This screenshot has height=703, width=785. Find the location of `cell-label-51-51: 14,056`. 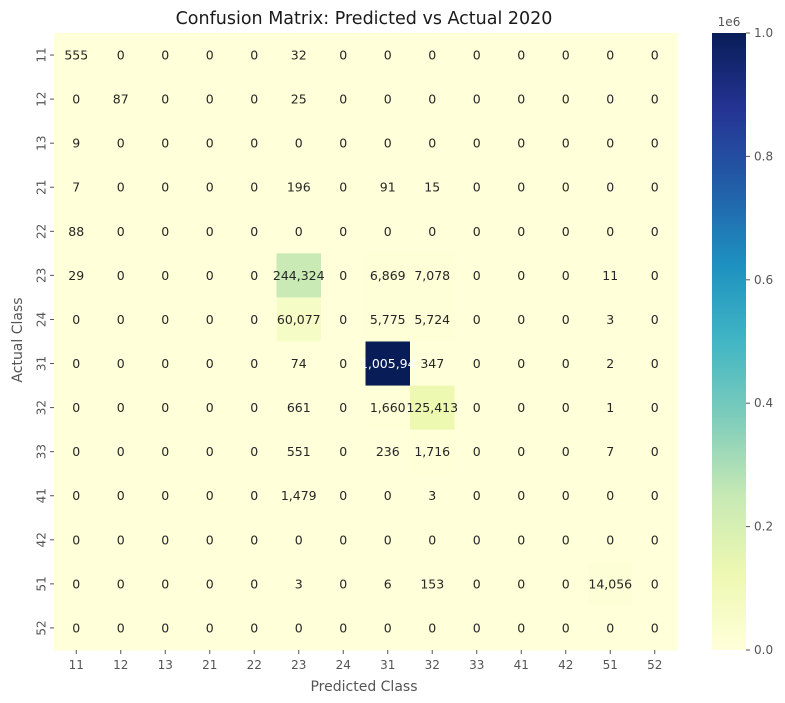

cell-label-51-51: 14,056 is located at coordinates (610, 583).